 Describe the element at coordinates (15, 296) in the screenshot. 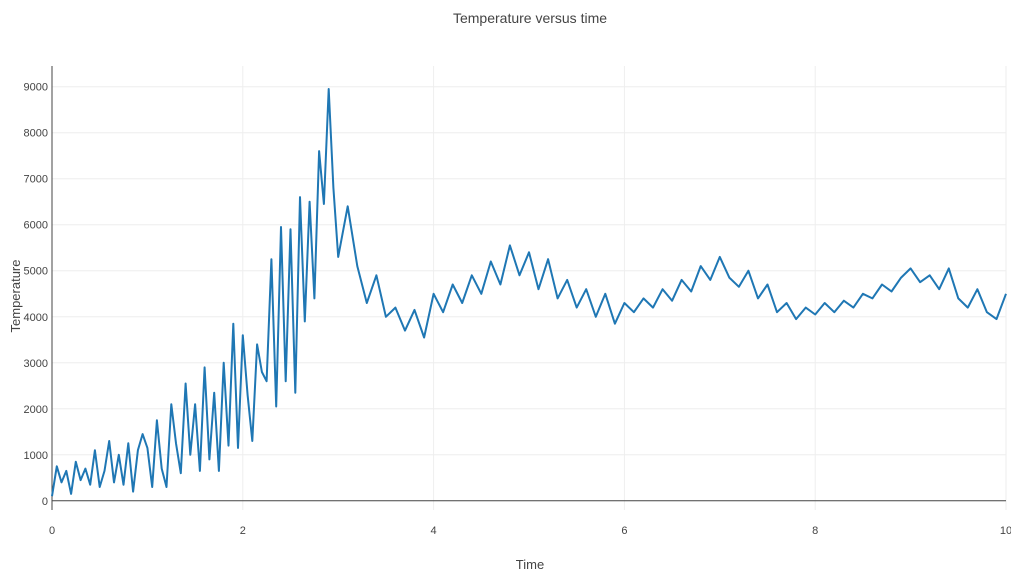

I see `y-axis-title: Temperature` at that location.